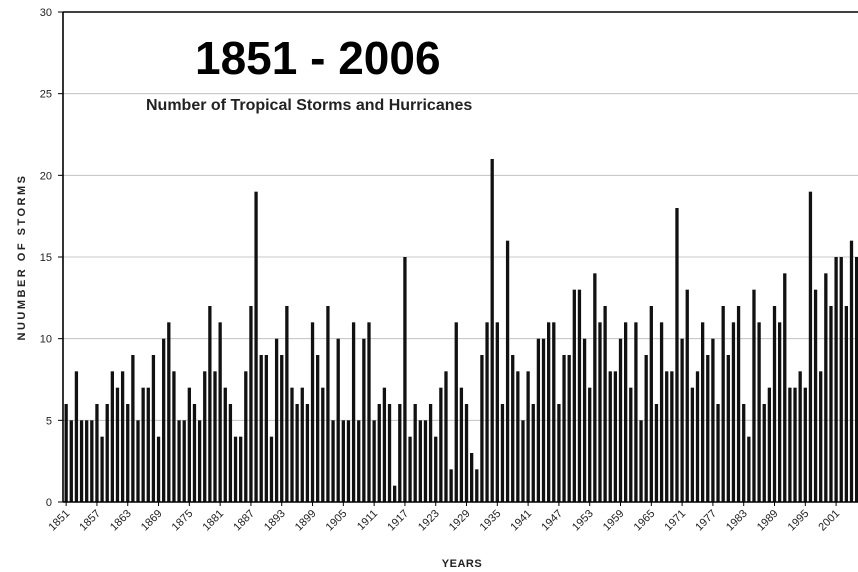  Describe the element at coordinates (46, 95) in the screenshot. I see `y-tick-label: 25` at that location.